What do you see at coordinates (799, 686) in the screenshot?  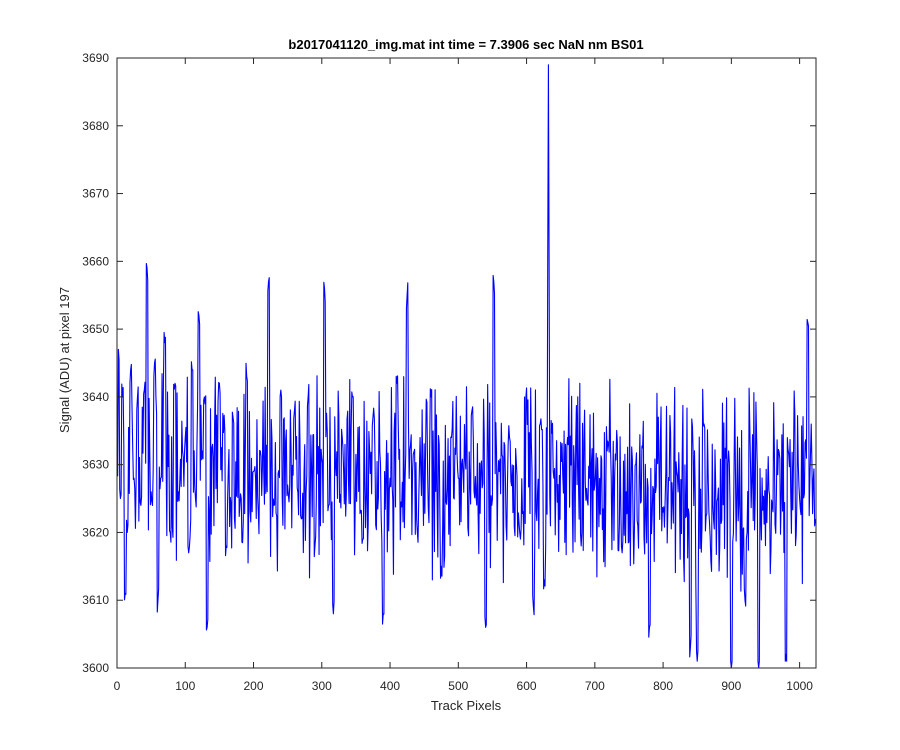 I see `x-tick-label: 1000` at bounding box center [799, 686].